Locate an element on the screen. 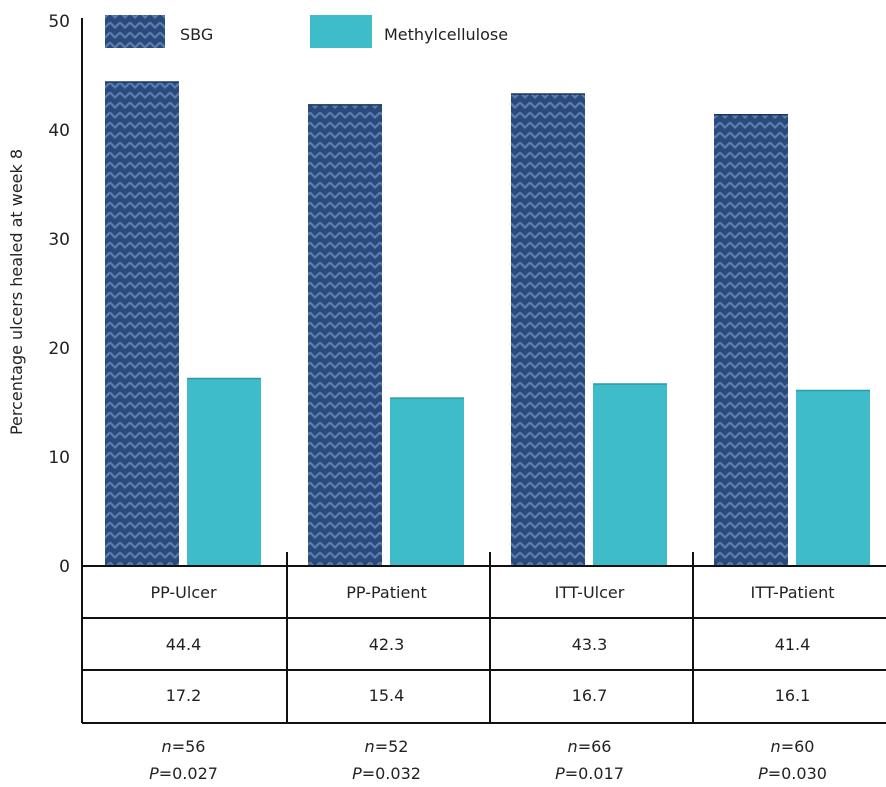  bar-sbg-itt-patient is located at coordinates (751, 340).